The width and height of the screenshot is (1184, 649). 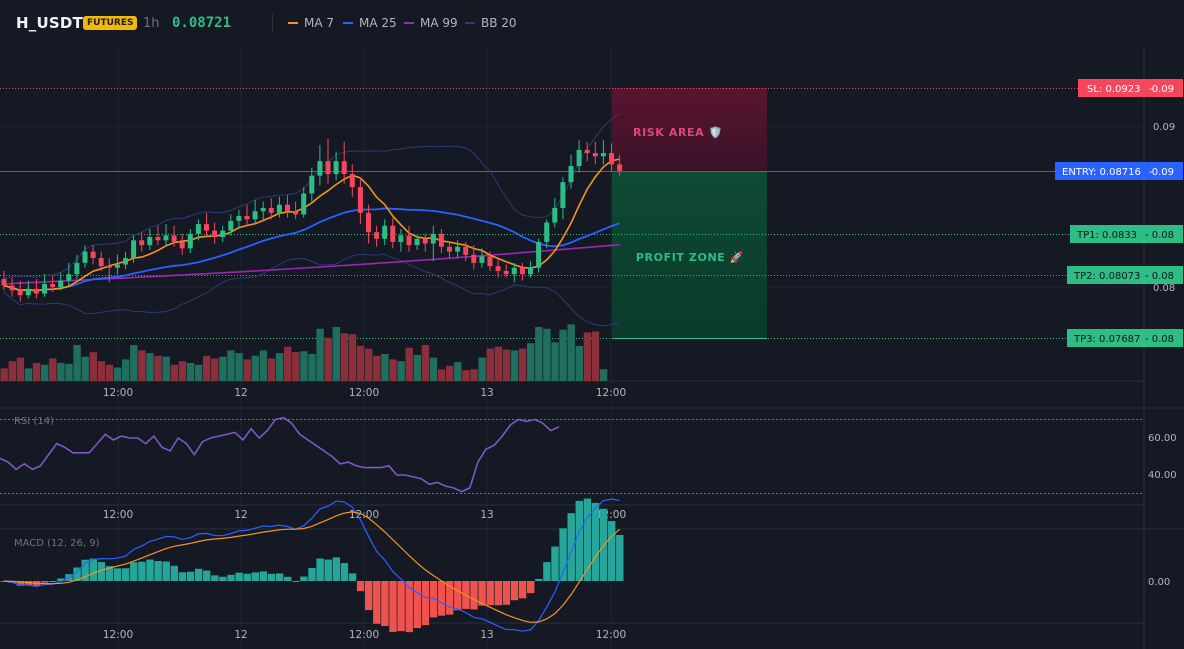 What do you see at coordinates (311, 290) in the screenshot?
I see `bb-lower-line` at bounding box center [311, 290].